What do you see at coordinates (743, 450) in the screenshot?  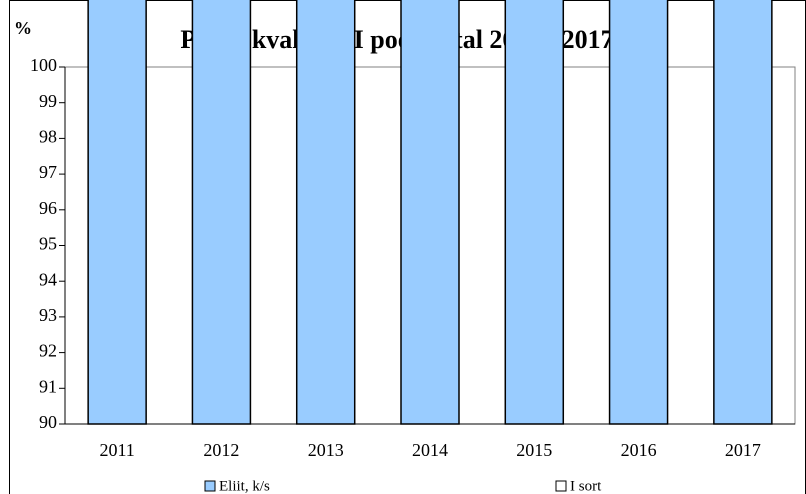 I see `x-tick-label: 2017` at bounding box center [743, 450].